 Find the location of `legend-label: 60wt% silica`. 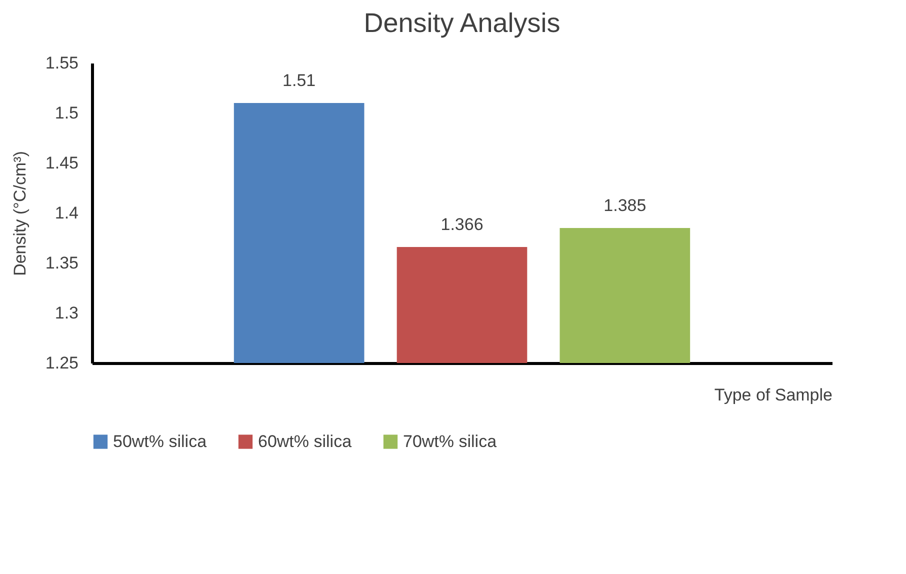

legend-label: 60wt% silica is located at coordinates (305, 441).